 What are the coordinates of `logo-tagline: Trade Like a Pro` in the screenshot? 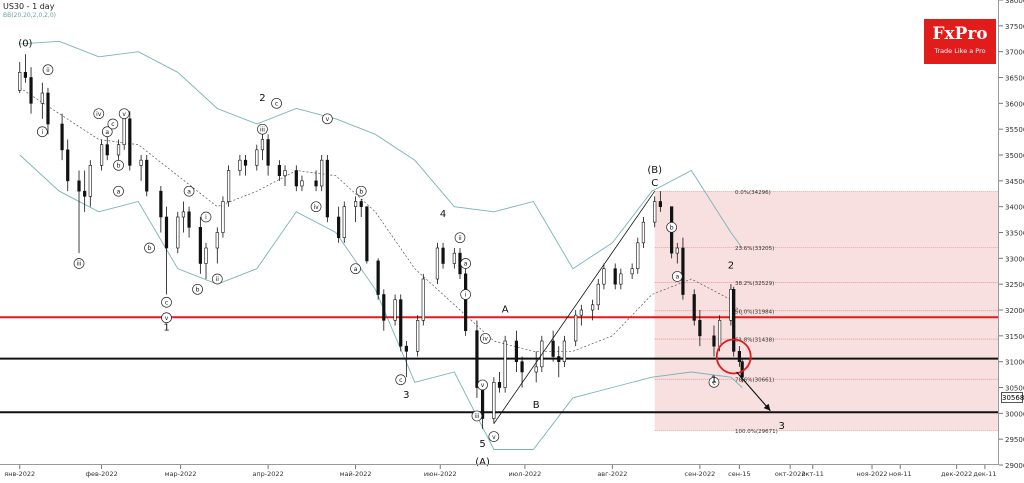 It's located at (960, 51).